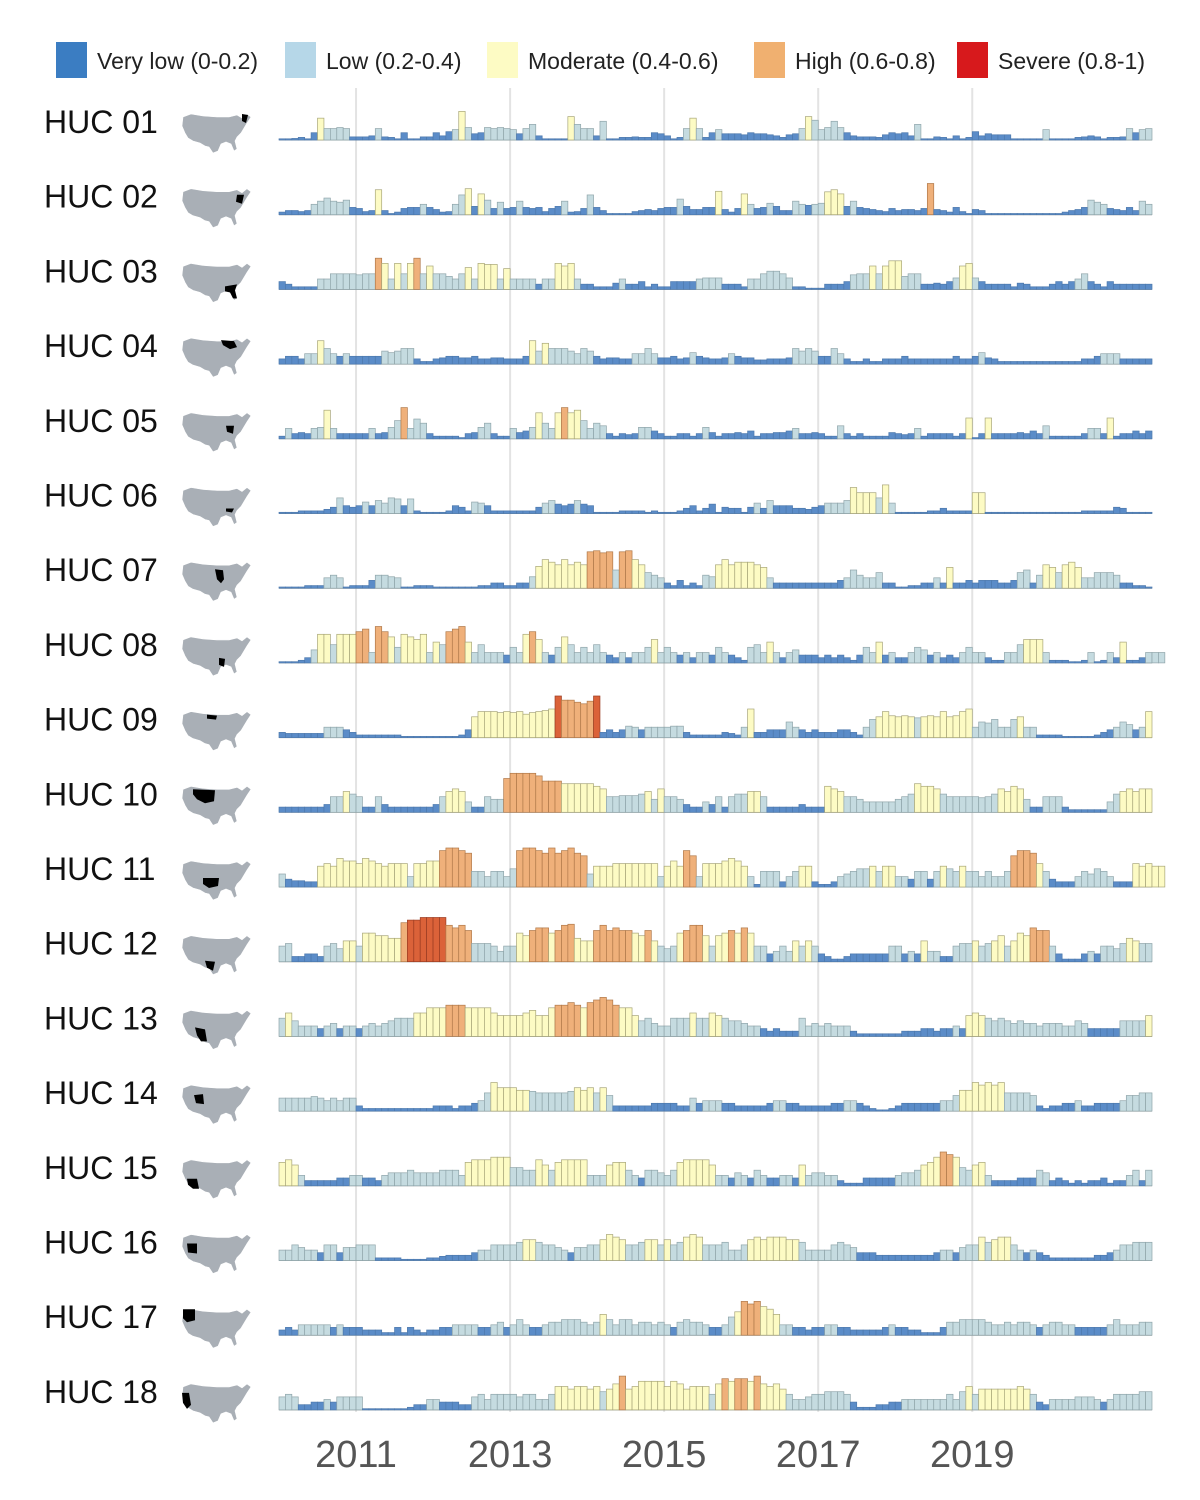 This screenshot has width=1200, height=1500. What do you see at coordinates (101, 1392) in the screenshot?
I see `row-label: HUC 18` at bounding box center [101, 1392].